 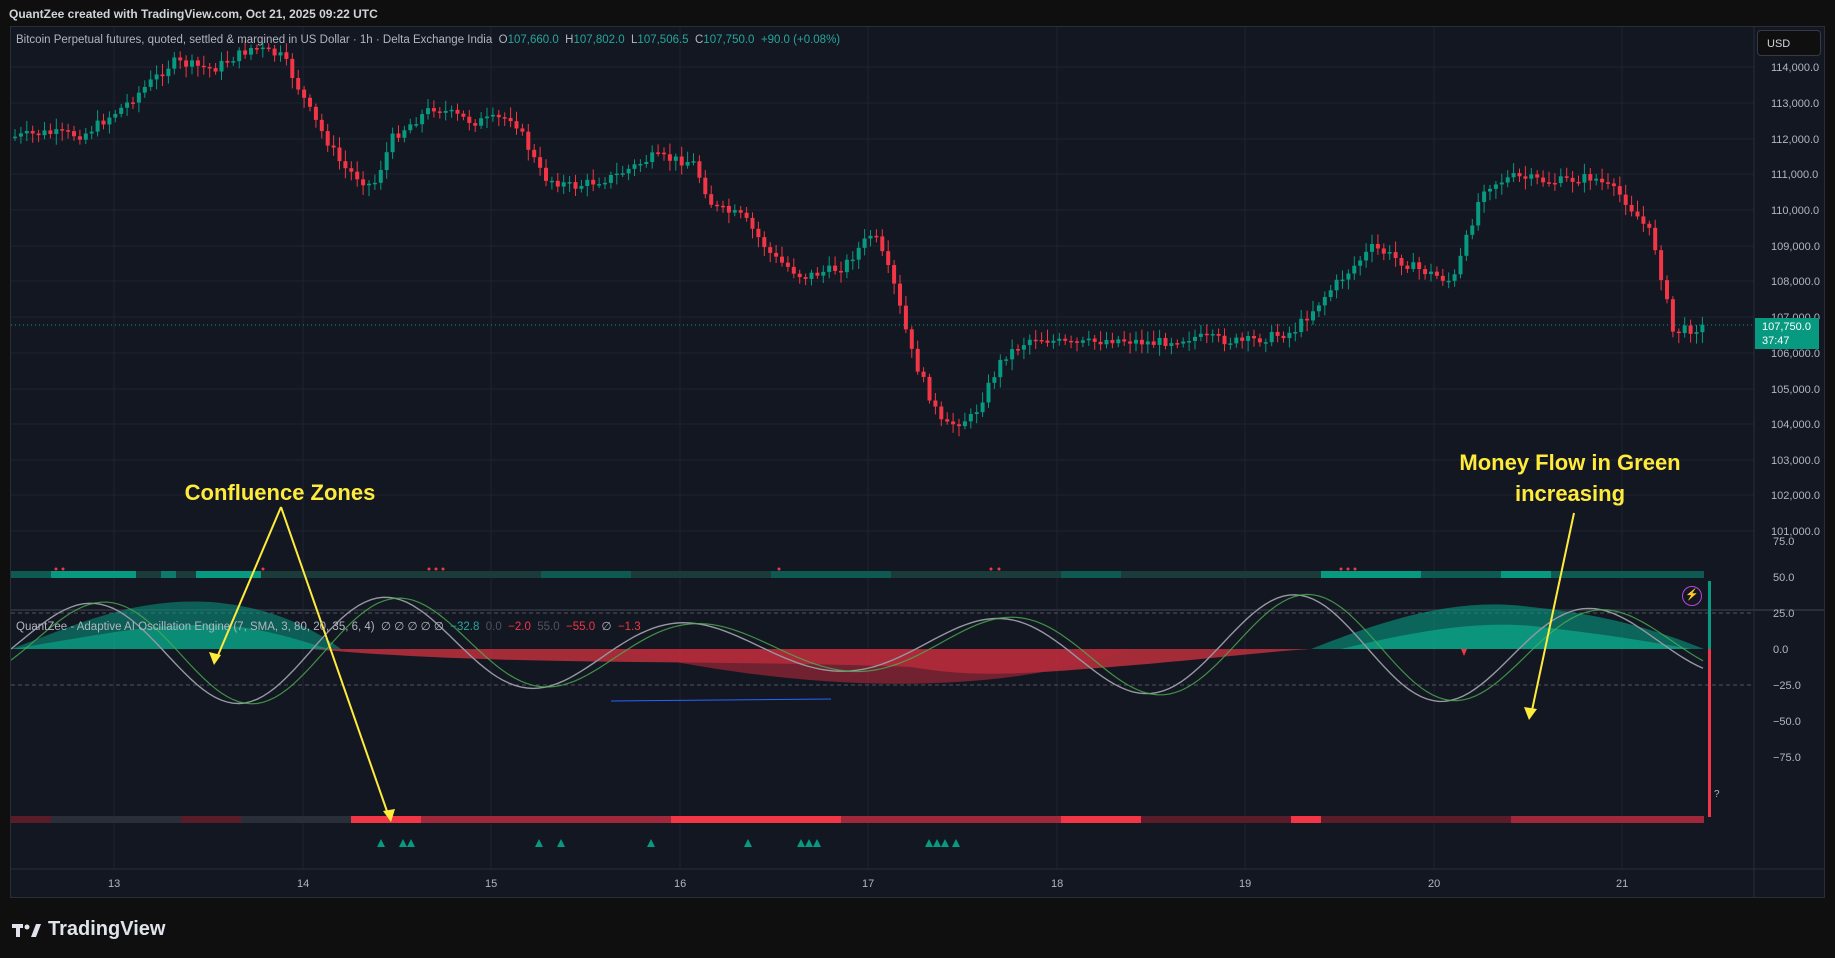 I want to click on tradingview-brand-text: TradingView, so click(x=107, y=929).